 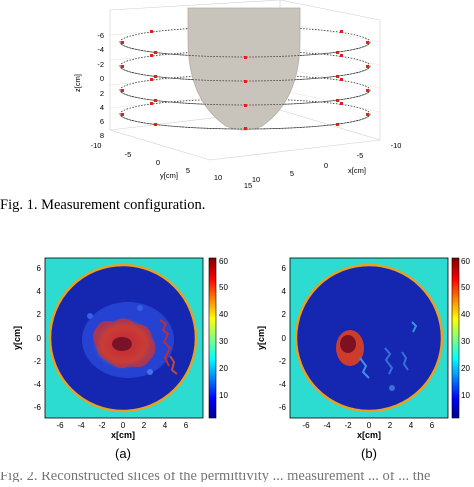 I want to click on panel-a-colorbar-ticks: 60 50 40 30 20 10, so click(x=223, y=328).